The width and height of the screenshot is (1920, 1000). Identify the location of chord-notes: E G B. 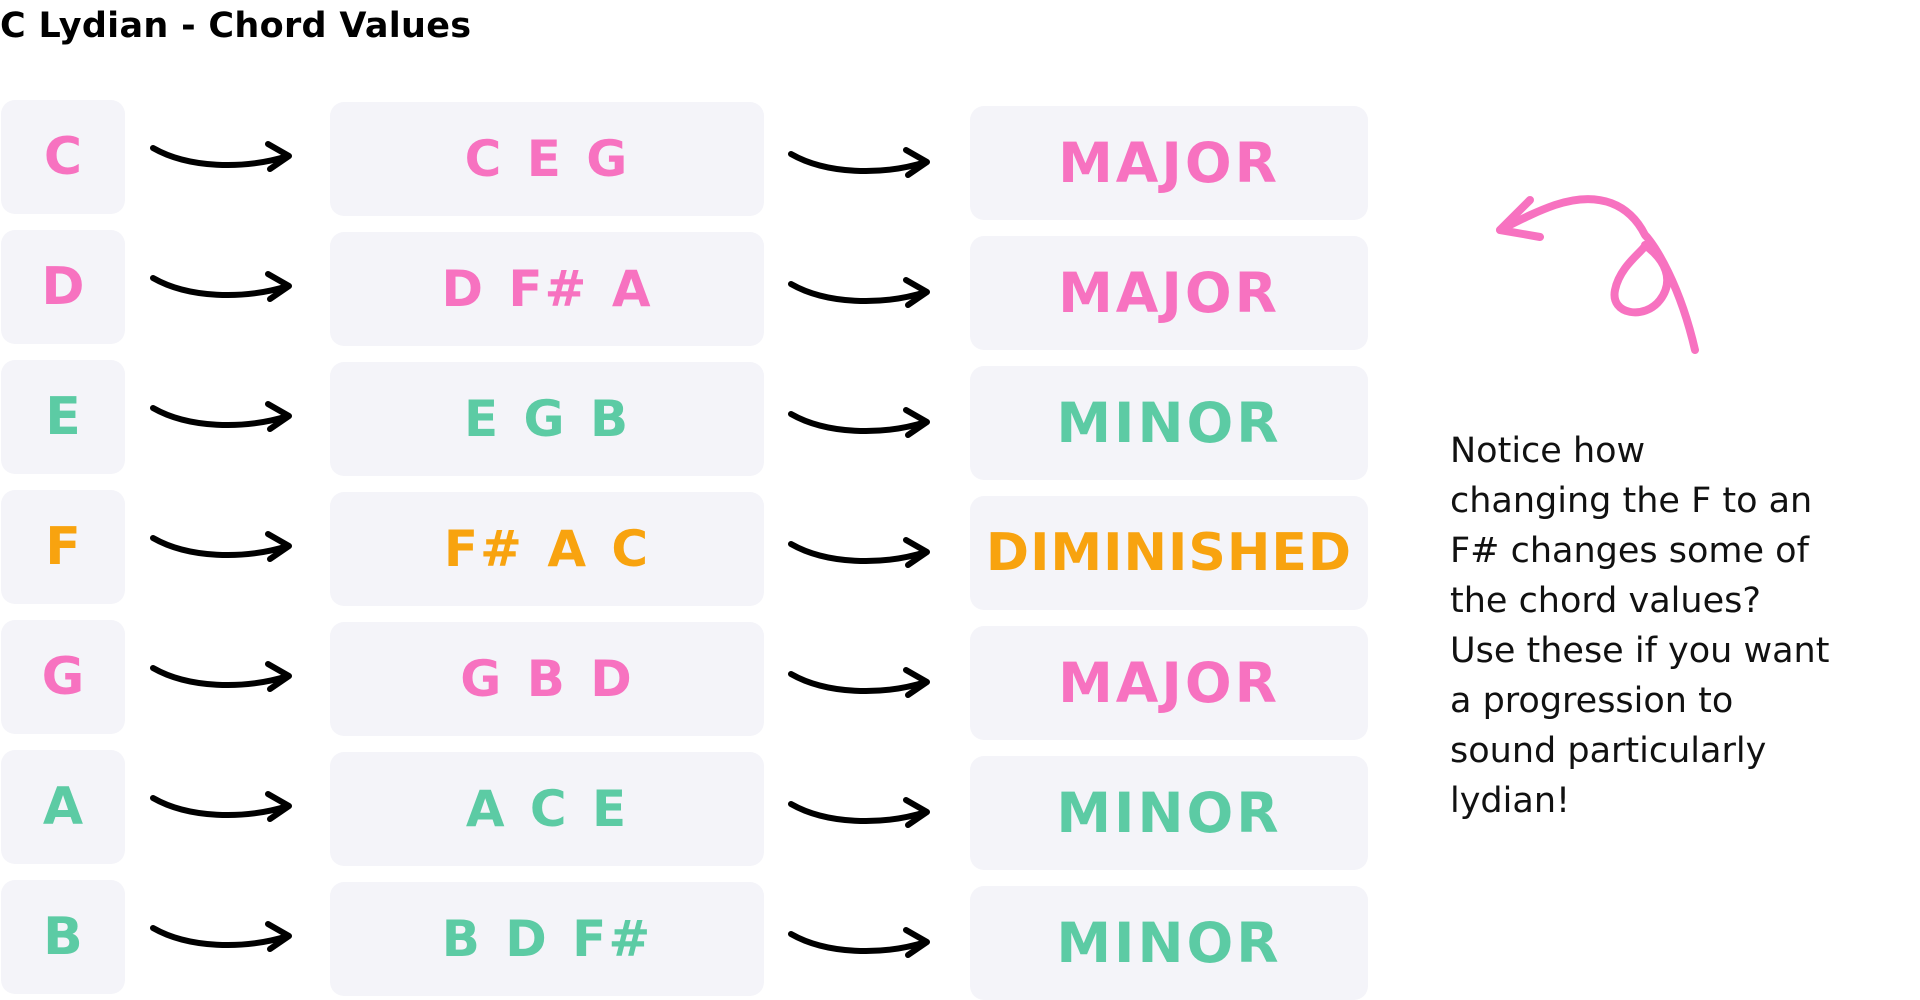
(547, 419).